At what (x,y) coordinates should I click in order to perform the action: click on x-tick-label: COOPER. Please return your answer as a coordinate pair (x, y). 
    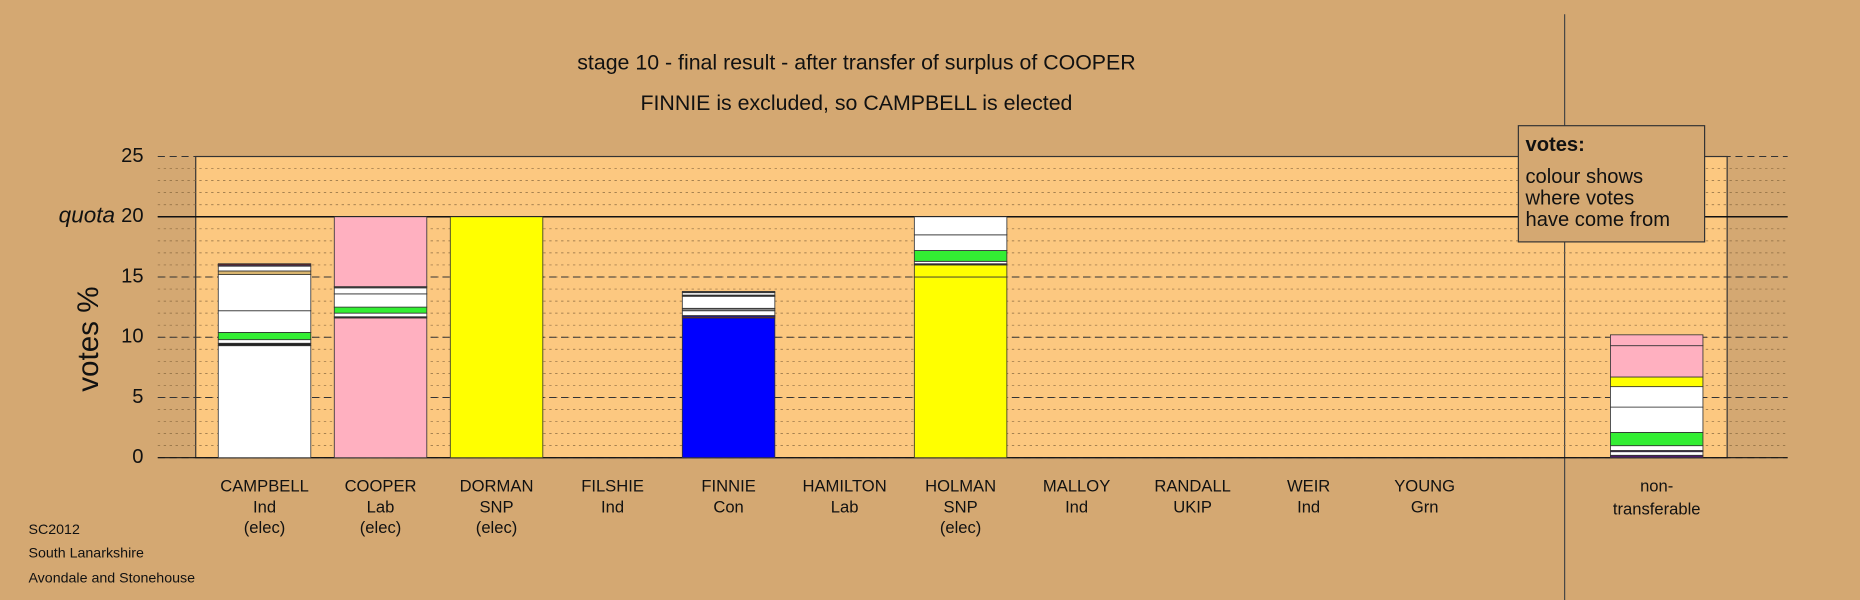
    Looking at the image, I should click on (381, 486).